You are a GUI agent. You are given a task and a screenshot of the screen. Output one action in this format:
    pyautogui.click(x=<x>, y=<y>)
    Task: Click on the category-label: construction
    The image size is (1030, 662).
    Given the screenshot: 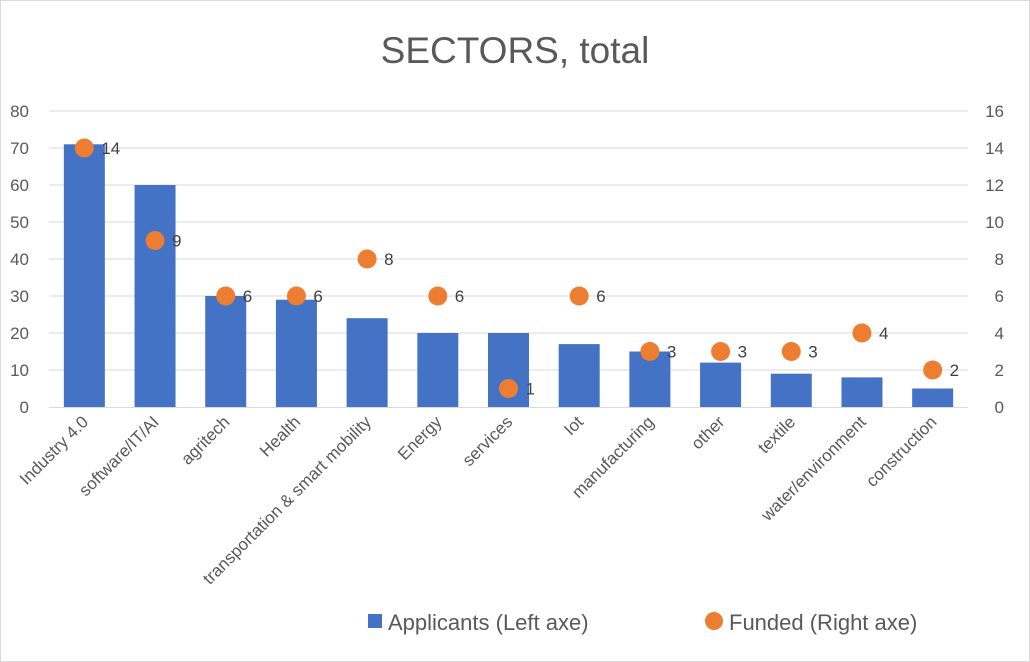 What is the action you would take?
    pyautogui.click(x=901, y=451)
    